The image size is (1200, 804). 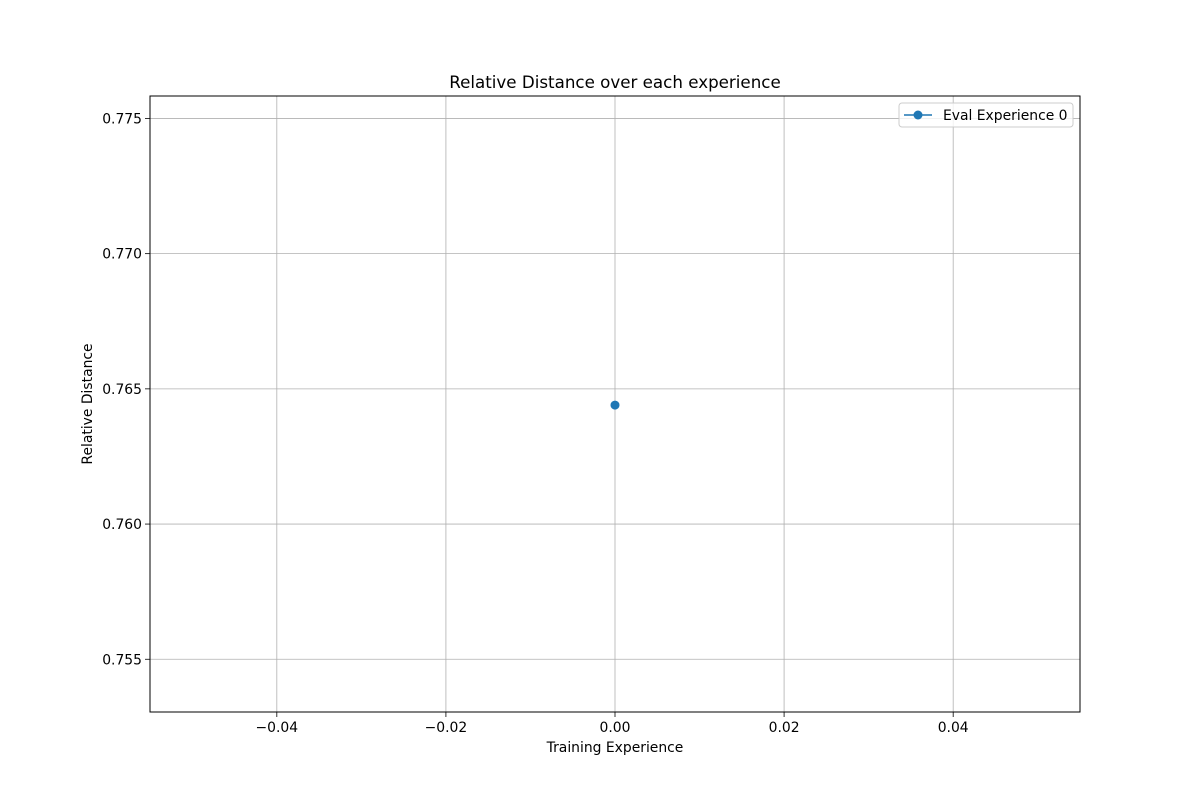 I want to click on legend-box, so click(x=986, y=115).